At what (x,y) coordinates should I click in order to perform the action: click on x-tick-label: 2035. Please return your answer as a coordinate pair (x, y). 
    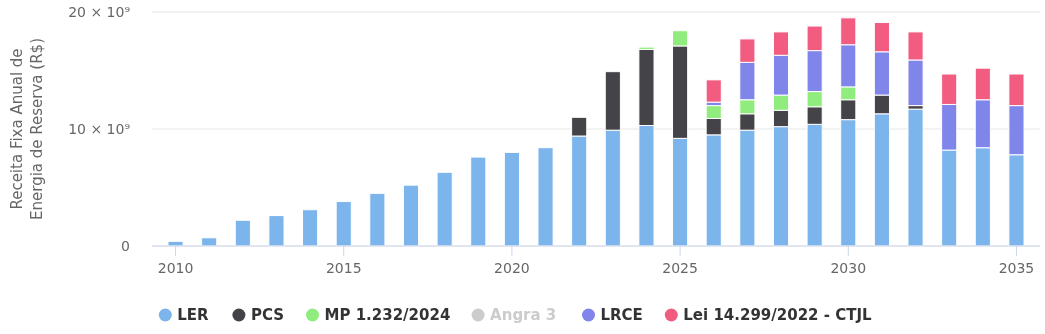
    Looking at the image, I should click on (1016, 268).